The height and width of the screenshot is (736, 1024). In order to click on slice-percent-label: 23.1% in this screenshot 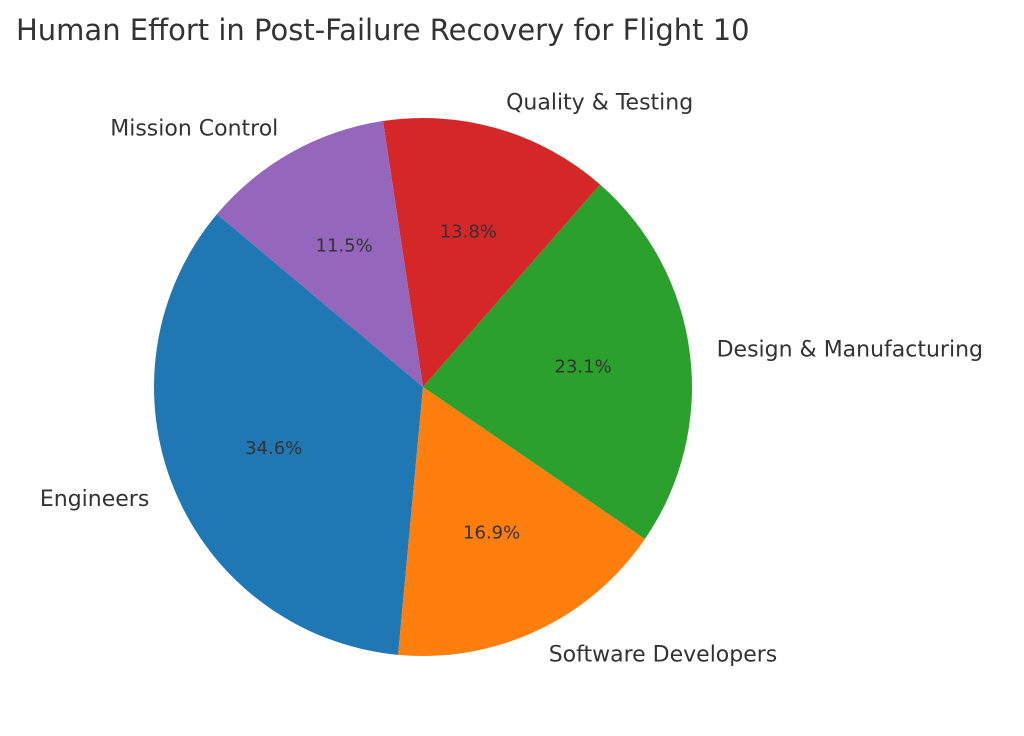, I will do `click(583, 366)`.